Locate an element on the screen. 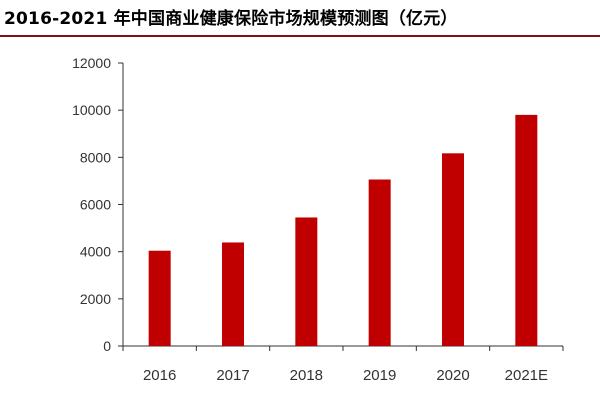  x-axis: 2016 2017 2018 2019 2020 2021E is located at coordinates (343, 364).